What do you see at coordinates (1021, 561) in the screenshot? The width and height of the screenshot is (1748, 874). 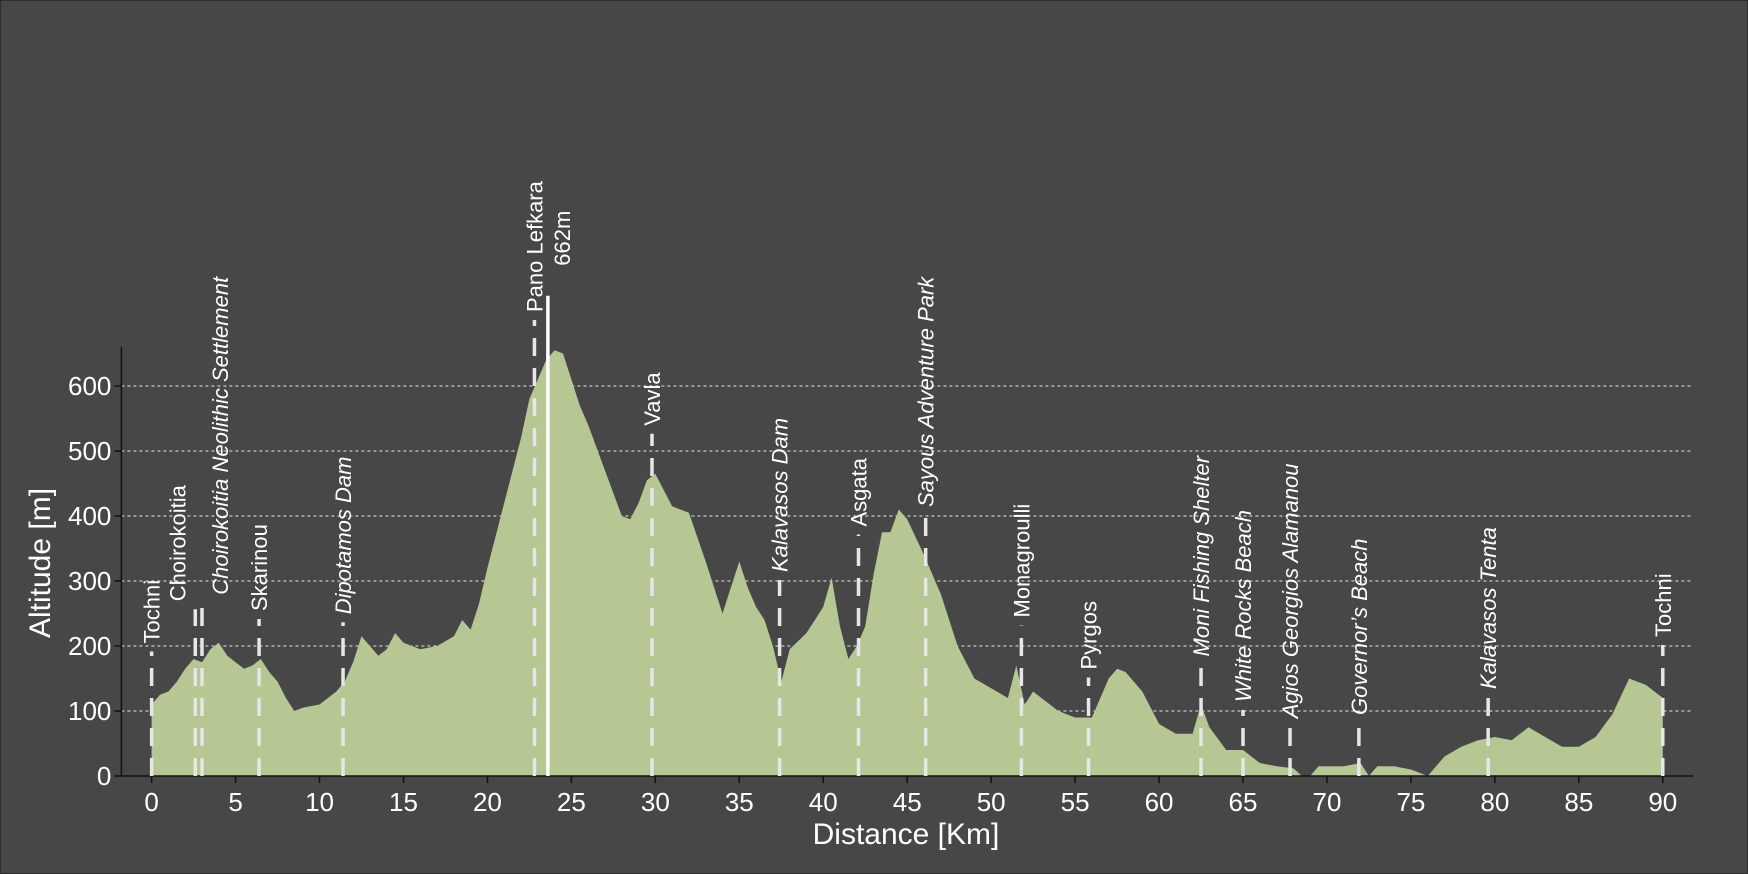 I see `waypoint-label: Monagroulli` at bounding box center [1021, 561].